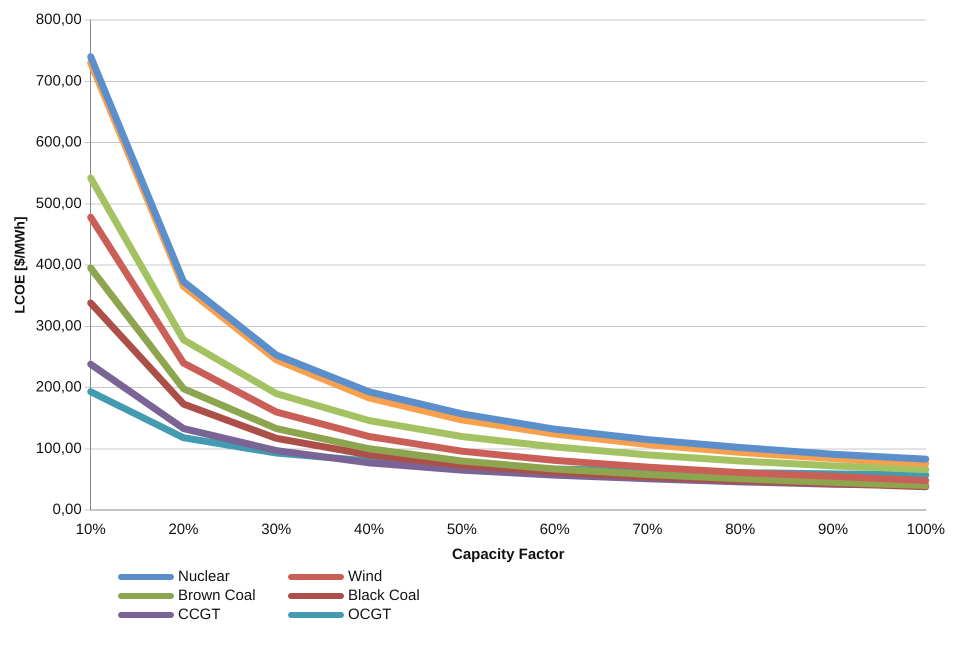 This screenshot has width=957, height=648. I want to click on y-axis-title: LCOE [$/MWh], so click(19, 265).